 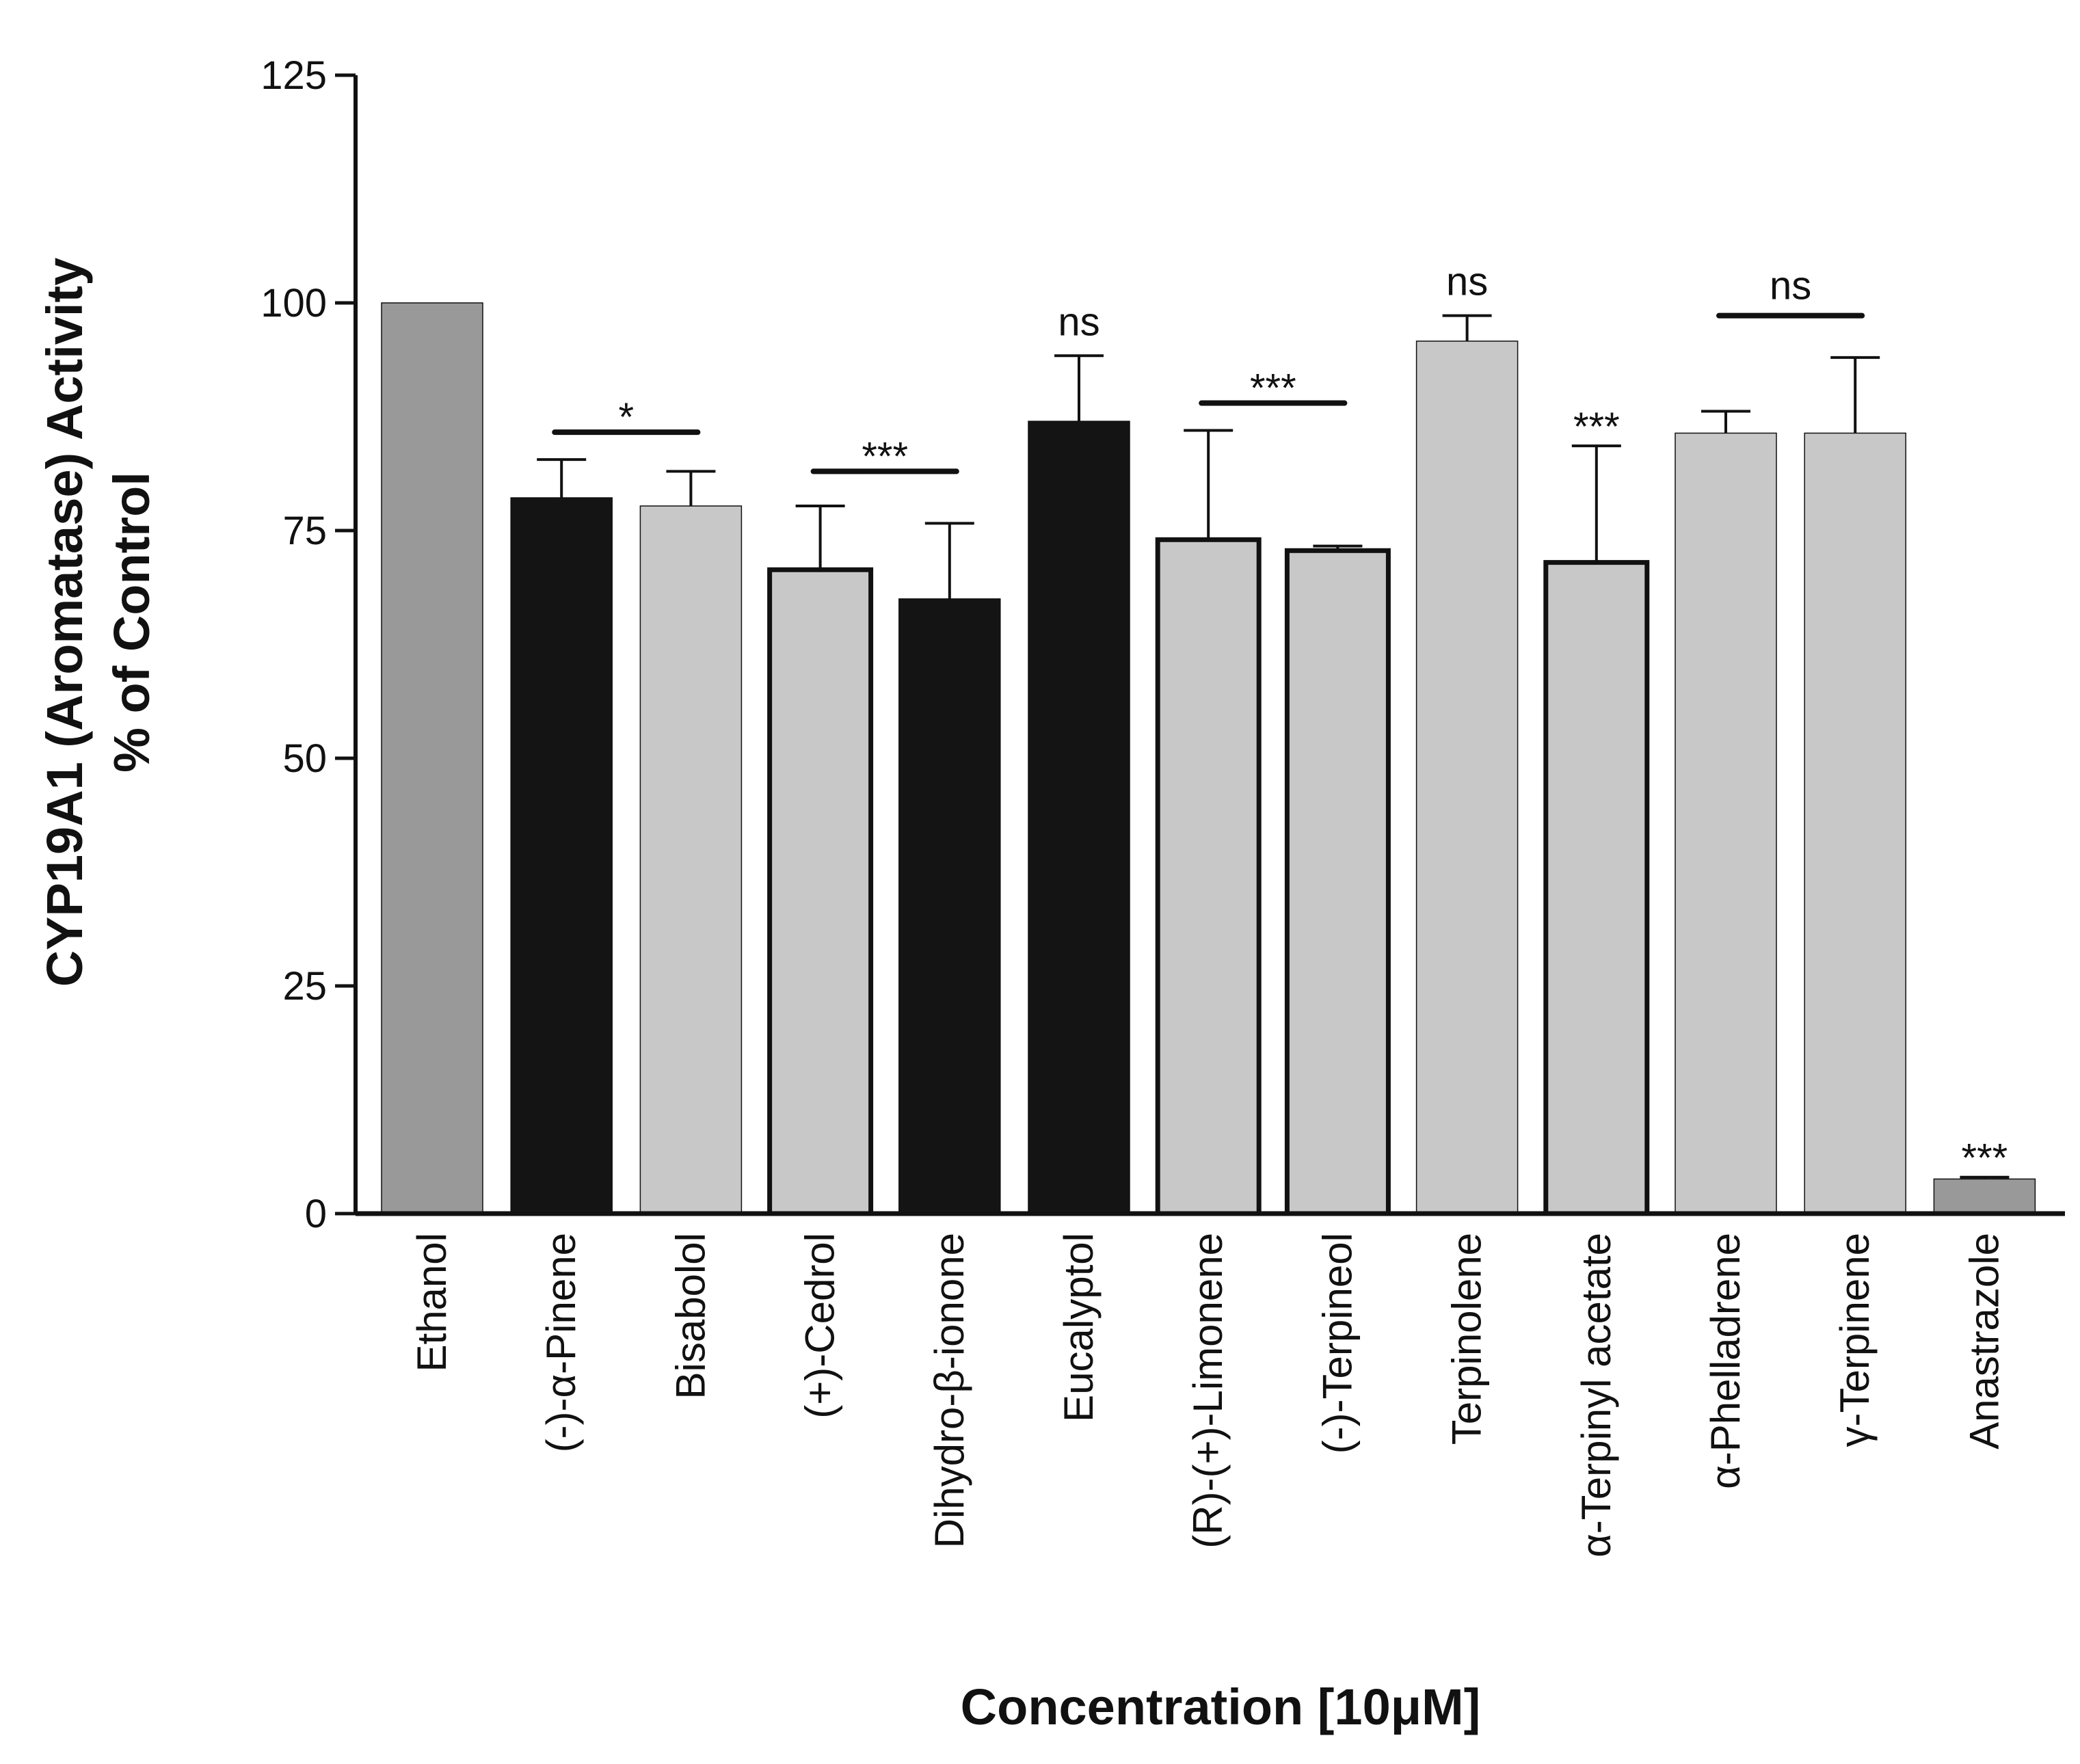 I want to click on significance-label-3: ***, so click(x=1273, y=388).